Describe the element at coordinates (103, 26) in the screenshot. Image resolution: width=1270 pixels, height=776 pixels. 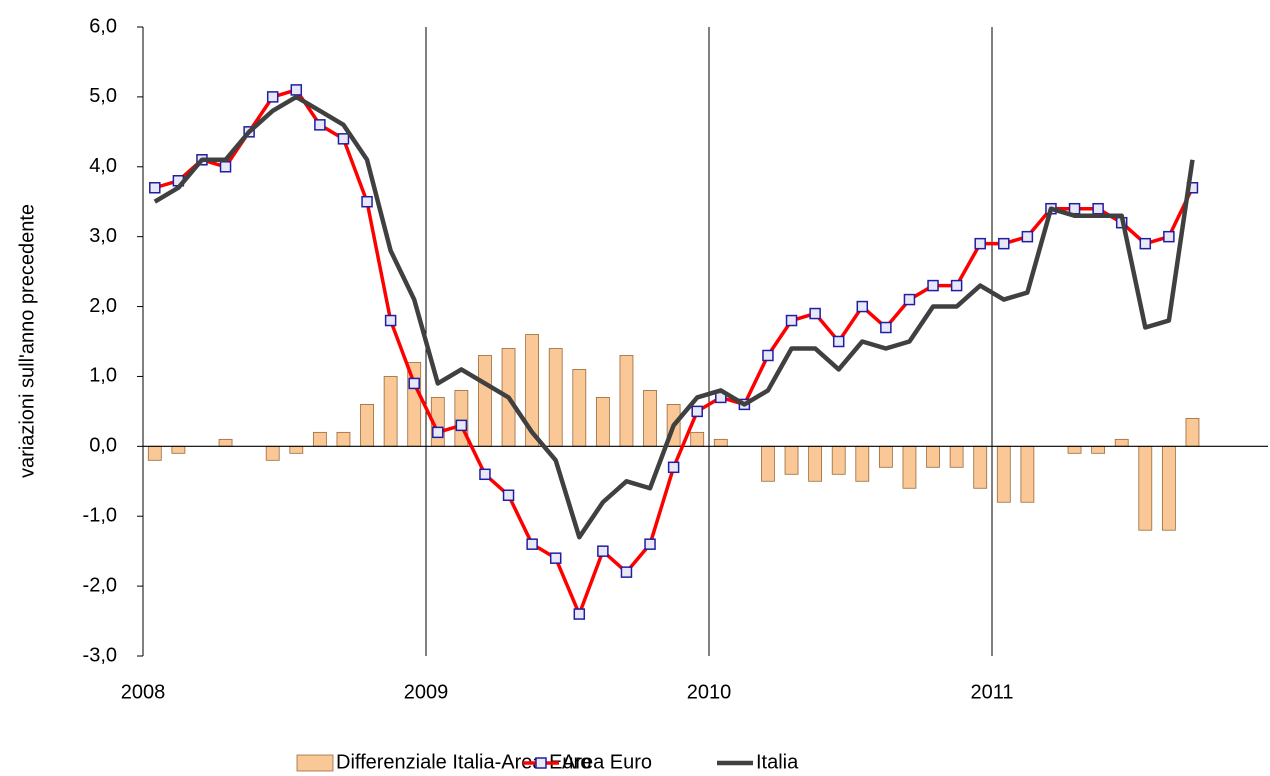
I see `y-tick-label: 6,0` at that location.